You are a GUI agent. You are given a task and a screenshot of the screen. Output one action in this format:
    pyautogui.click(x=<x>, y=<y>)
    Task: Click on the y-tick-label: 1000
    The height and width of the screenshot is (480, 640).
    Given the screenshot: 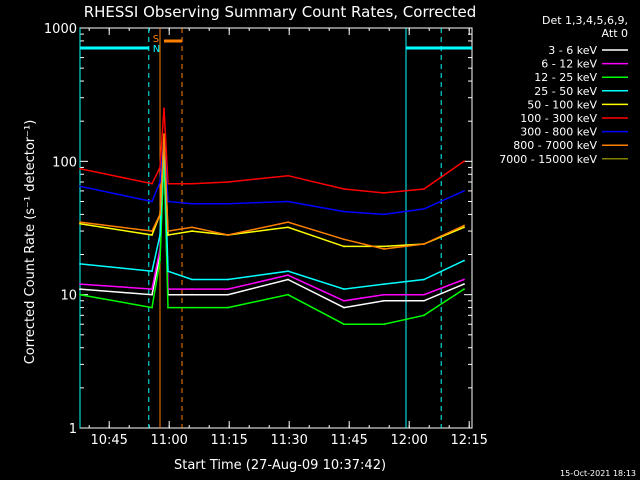 What is the action you would take?
    pyautogui.click(x=60, y=29)
    